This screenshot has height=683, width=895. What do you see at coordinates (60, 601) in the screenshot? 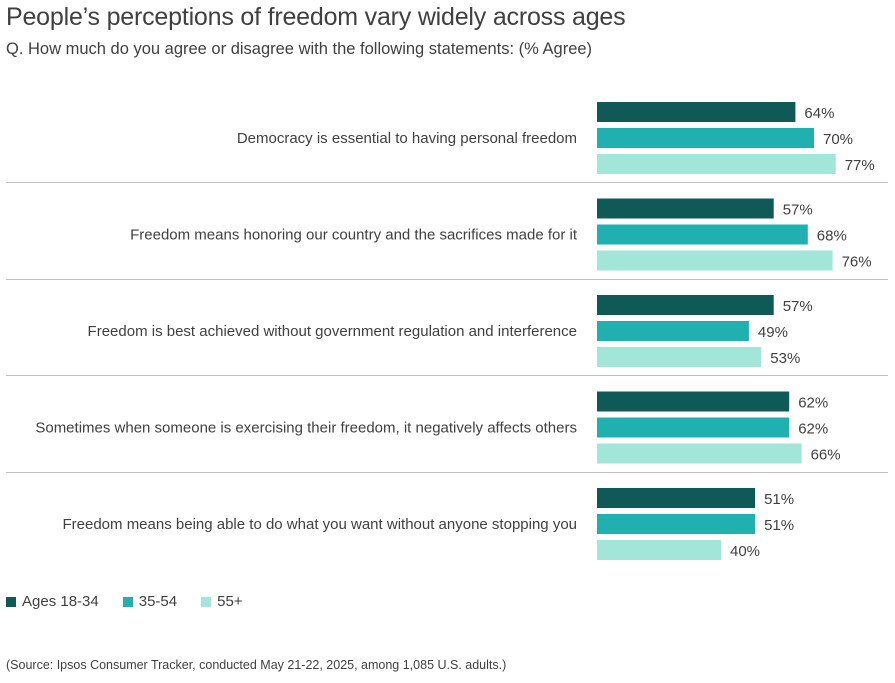
I see `legend-label: Ages 18-34` at bounding box center [60, 601].